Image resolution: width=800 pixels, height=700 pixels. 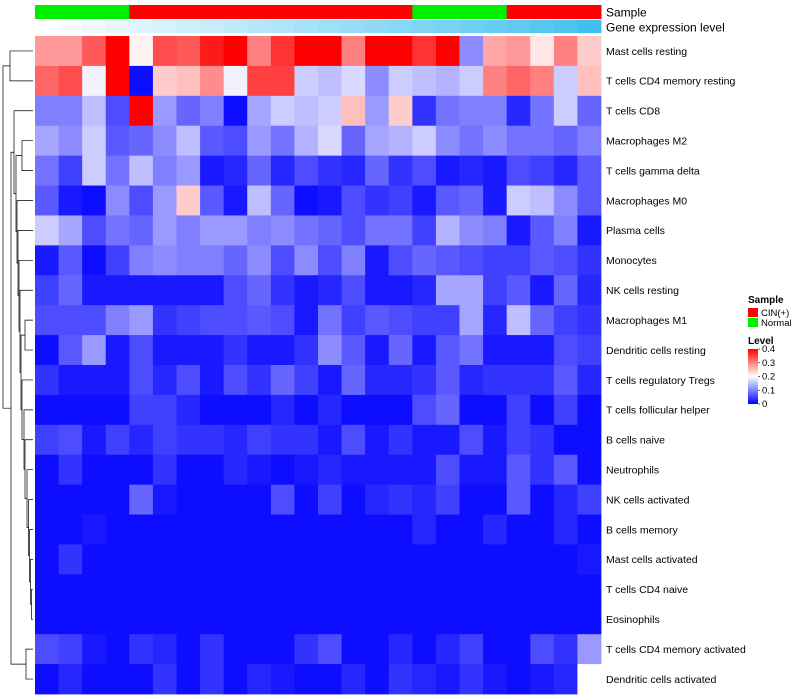 What do you see at coordinates (631, 261) in the screenshot?
I see `row-label: Monocytes` at bounding box center [631, 261].